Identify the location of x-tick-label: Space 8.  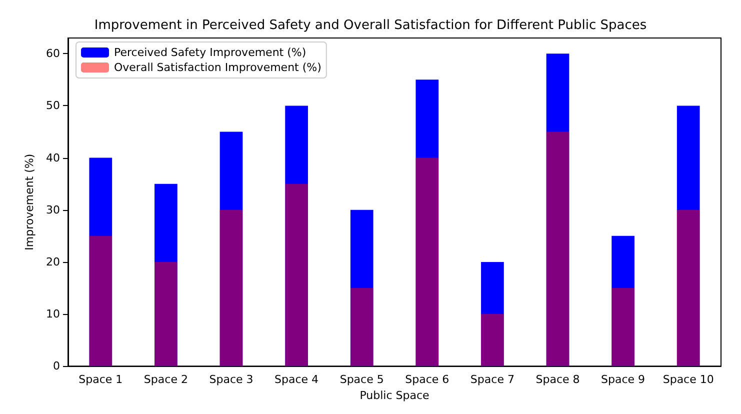
(558, 379).